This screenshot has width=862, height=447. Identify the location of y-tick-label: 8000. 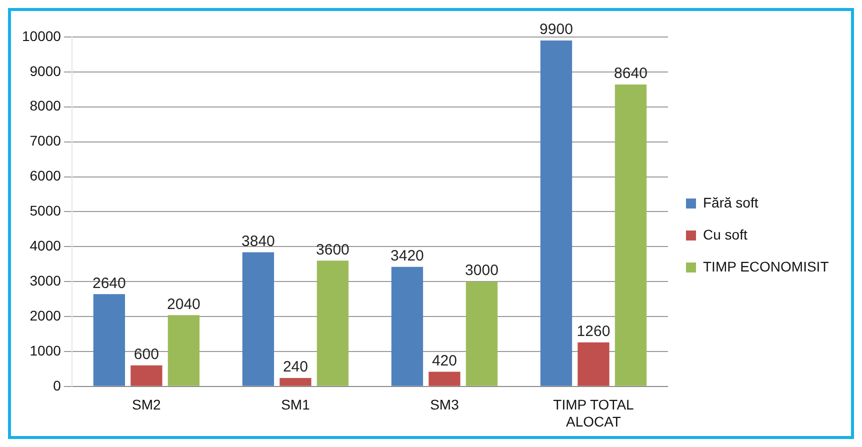
(46, 106).